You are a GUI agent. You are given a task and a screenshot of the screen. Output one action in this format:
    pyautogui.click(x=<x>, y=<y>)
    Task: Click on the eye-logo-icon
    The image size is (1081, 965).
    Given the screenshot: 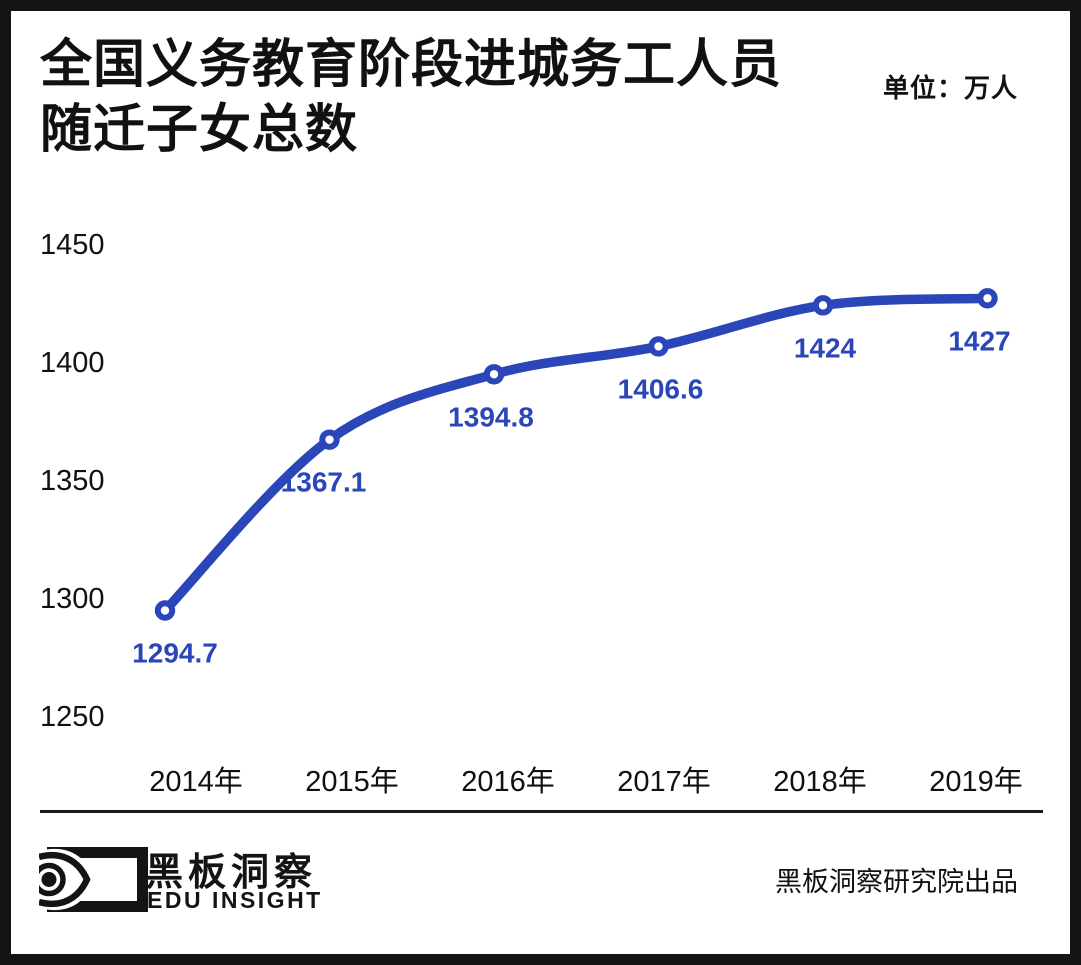 What is the action you would take?
    pyautogui.click(x=93, y=879)
    